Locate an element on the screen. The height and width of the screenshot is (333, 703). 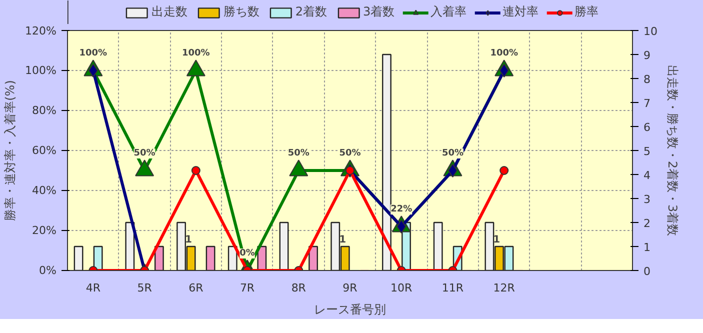
data-label: 22% is located at coordinates (401, 209).